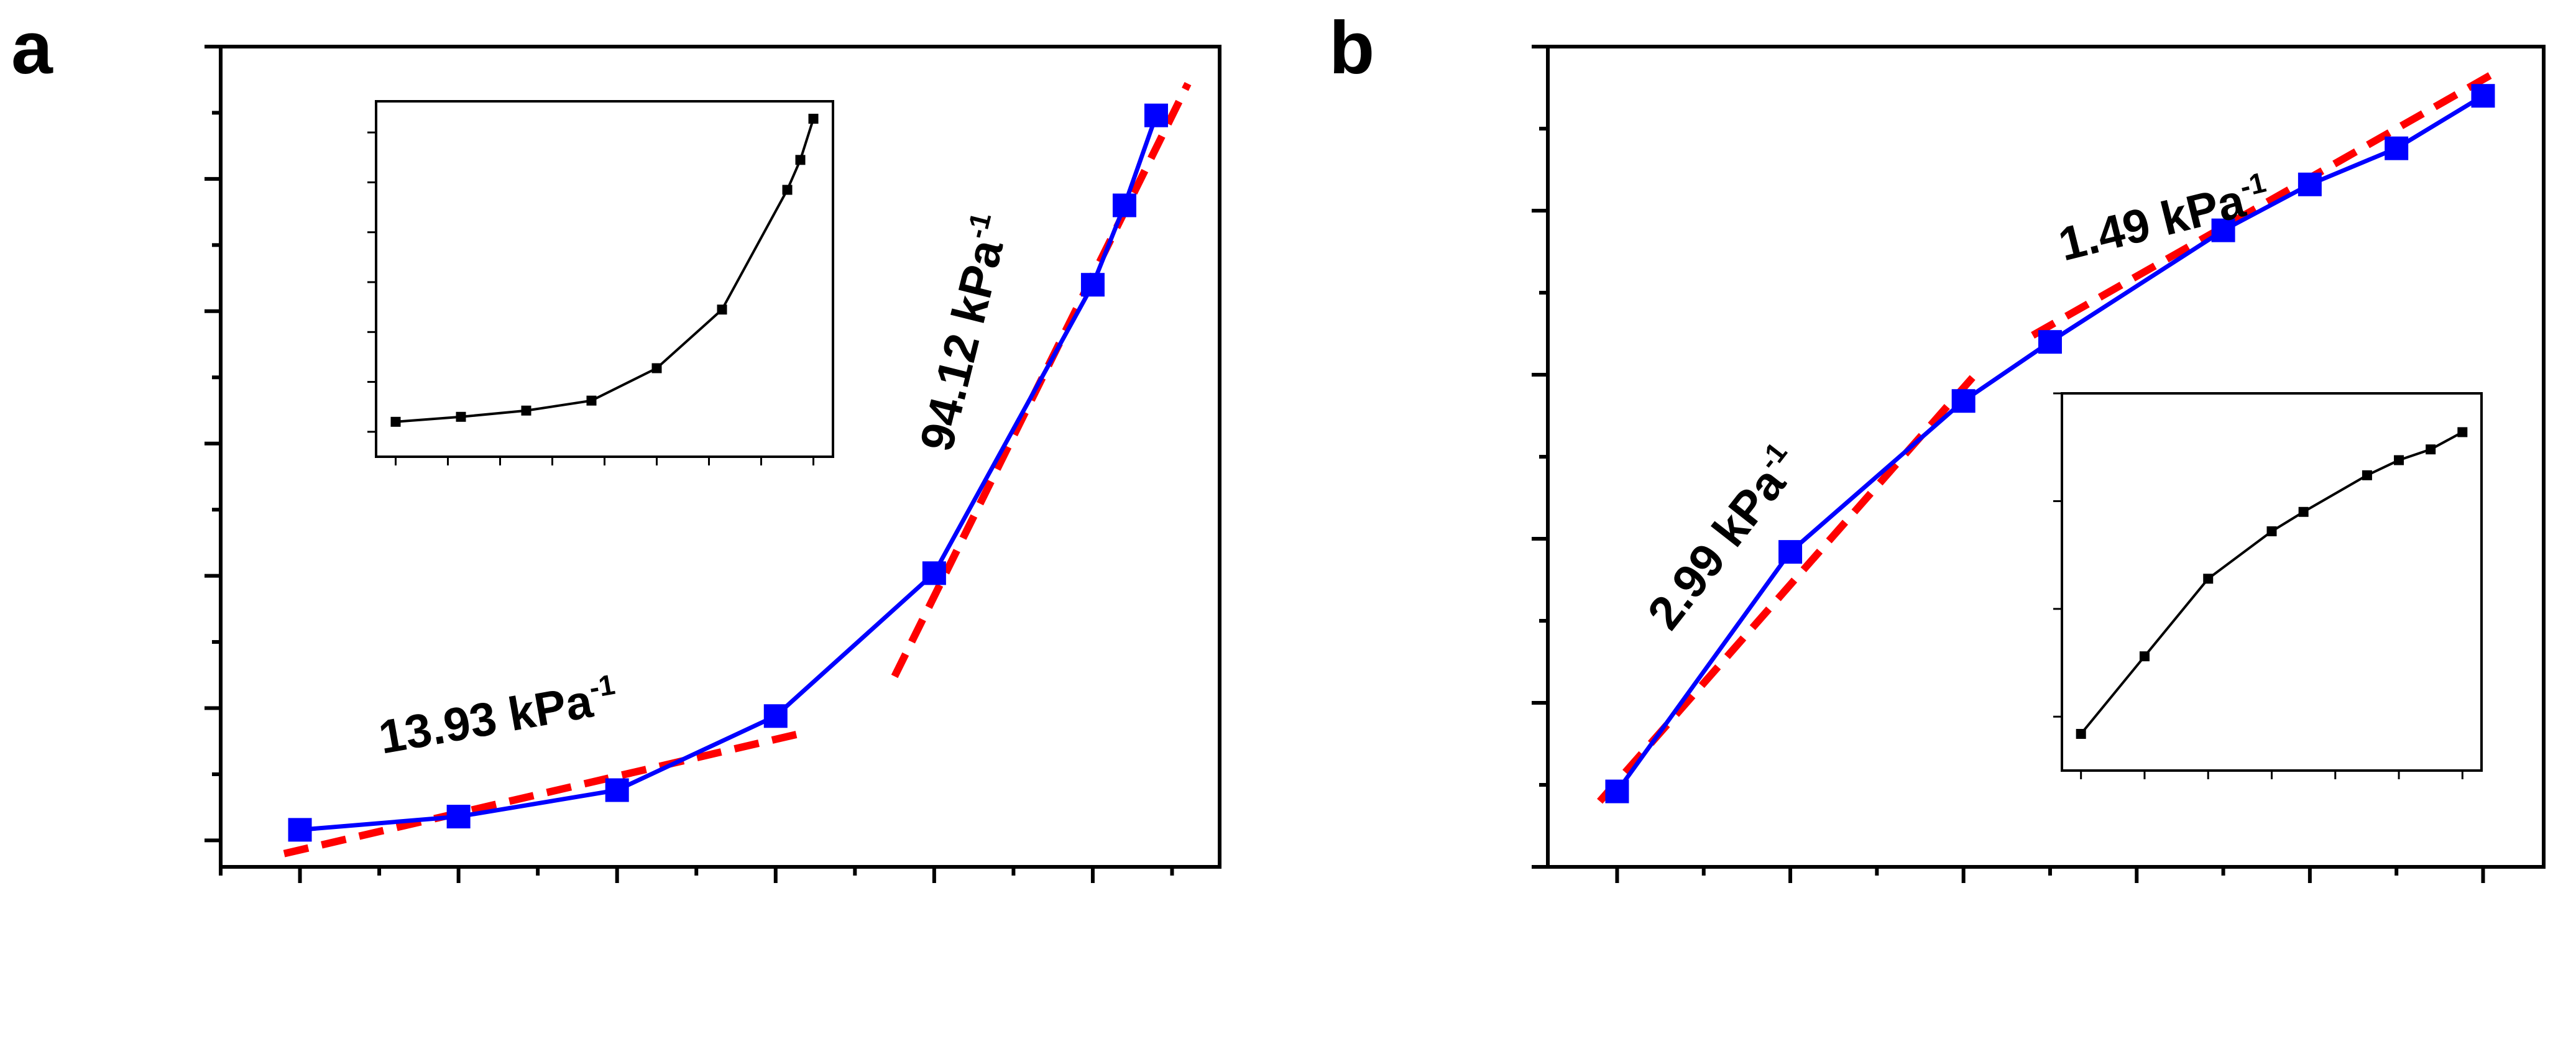  I want to click on slope-value: 13.93 kPa, so click(486, 719).